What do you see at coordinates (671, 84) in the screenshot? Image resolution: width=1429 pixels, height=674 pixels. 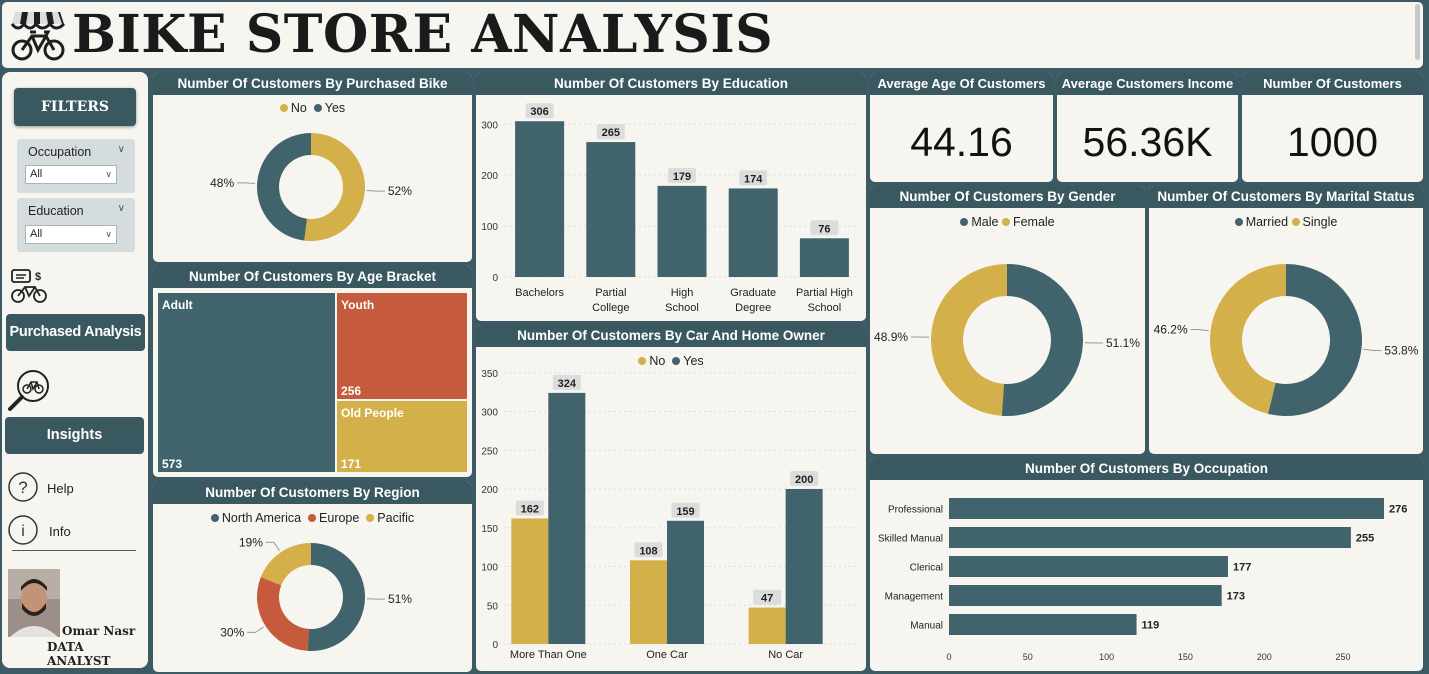 I see `education-title: Number Of Customers By Education` at bounding box center [671, 84].